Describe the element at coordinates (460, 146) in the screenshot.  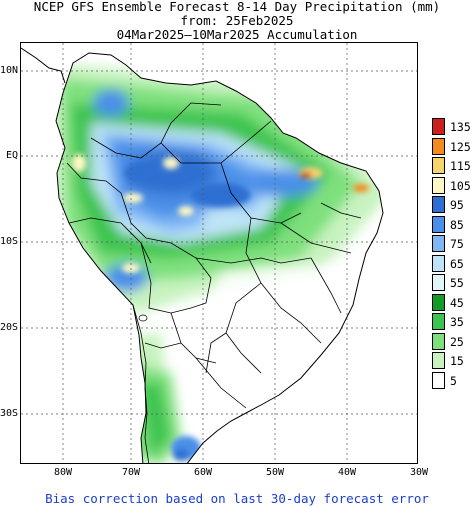
I see `legend-label: 125` at that location.